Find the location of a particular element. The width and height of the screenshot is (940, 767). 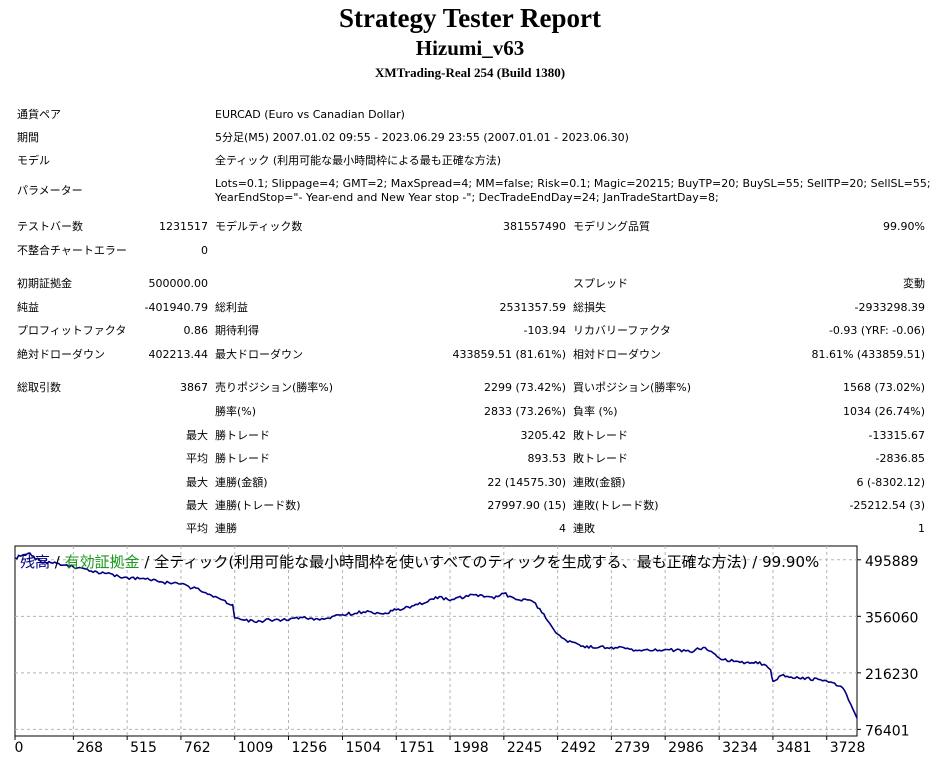

consec-losses-money-label: 連敗(金額) is located at coordinates (599, 482).